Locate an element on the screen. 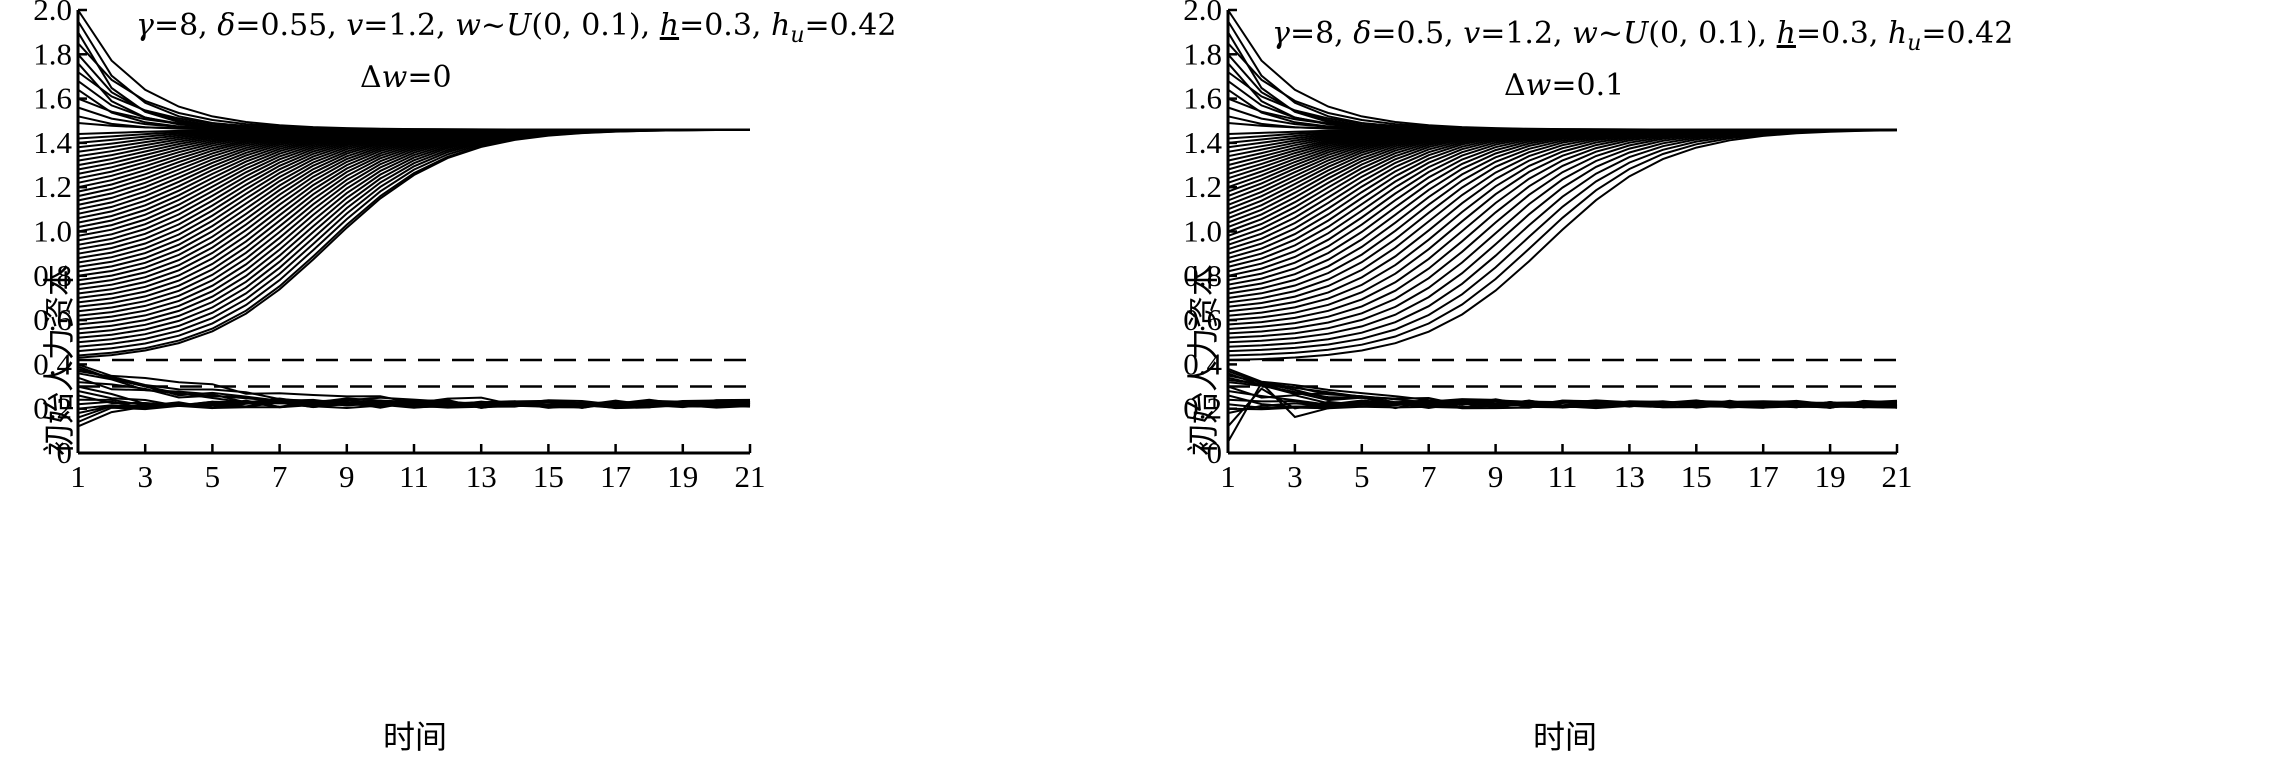  delta-w-annotation: Δw=0.1 is located at coordinates (1564, 85).